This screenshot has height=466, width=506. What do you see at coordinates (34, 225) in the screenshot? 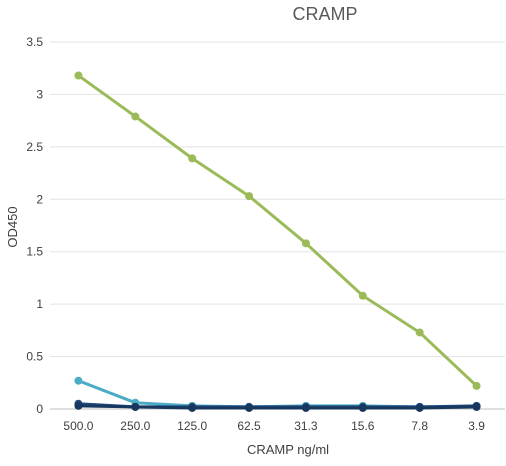
I see `y-axis-ticks: 0 0.5 1 1.5 2 2.5 3 3.5` at bounding box center [34, 225].